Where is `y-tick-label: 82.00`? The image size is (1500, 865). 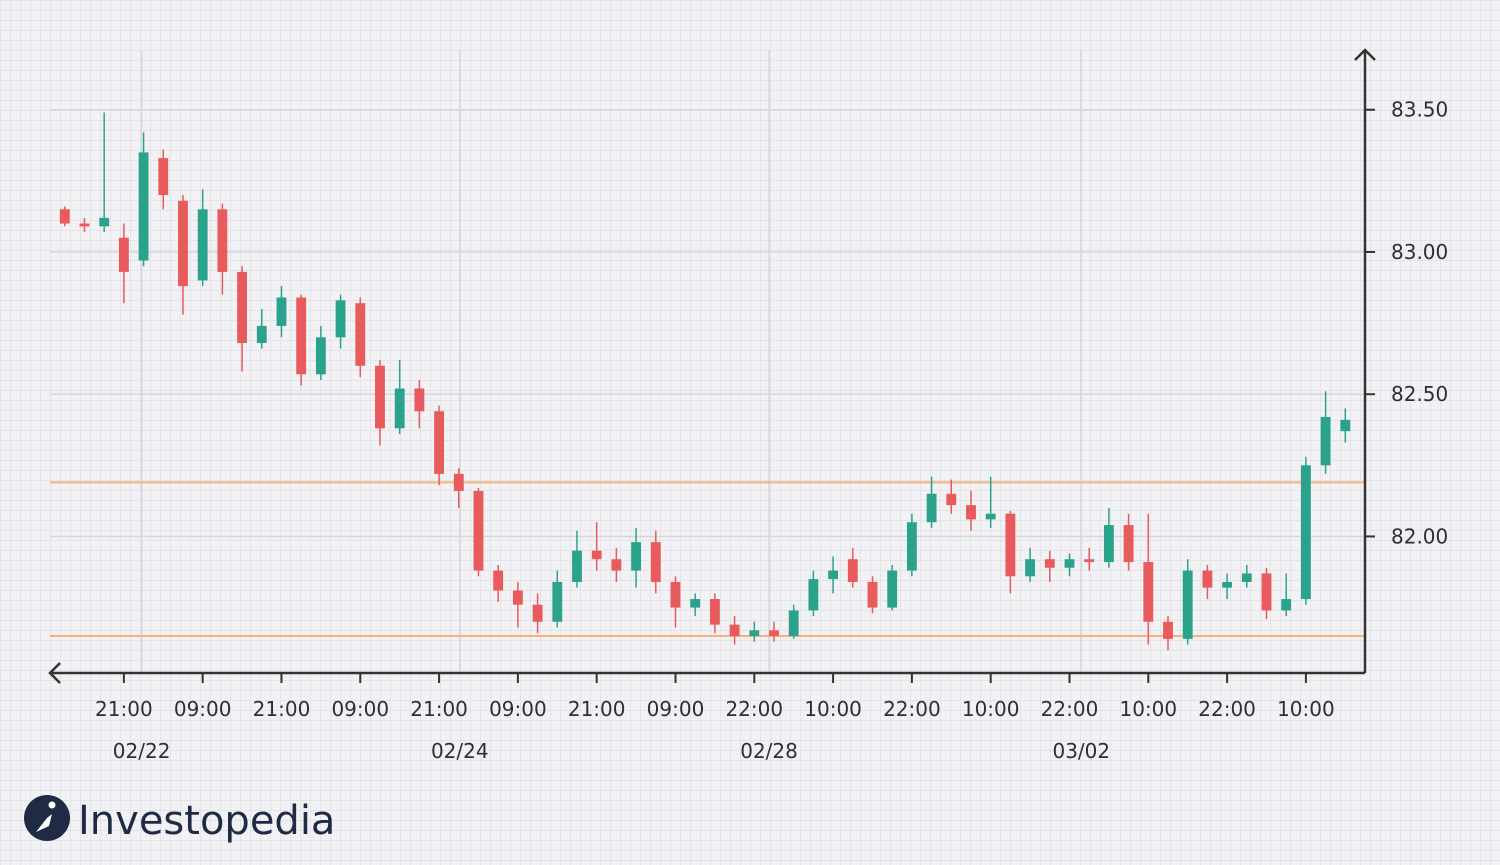
y-tick-label: 82.00 is located at coordinates (1419, 536).